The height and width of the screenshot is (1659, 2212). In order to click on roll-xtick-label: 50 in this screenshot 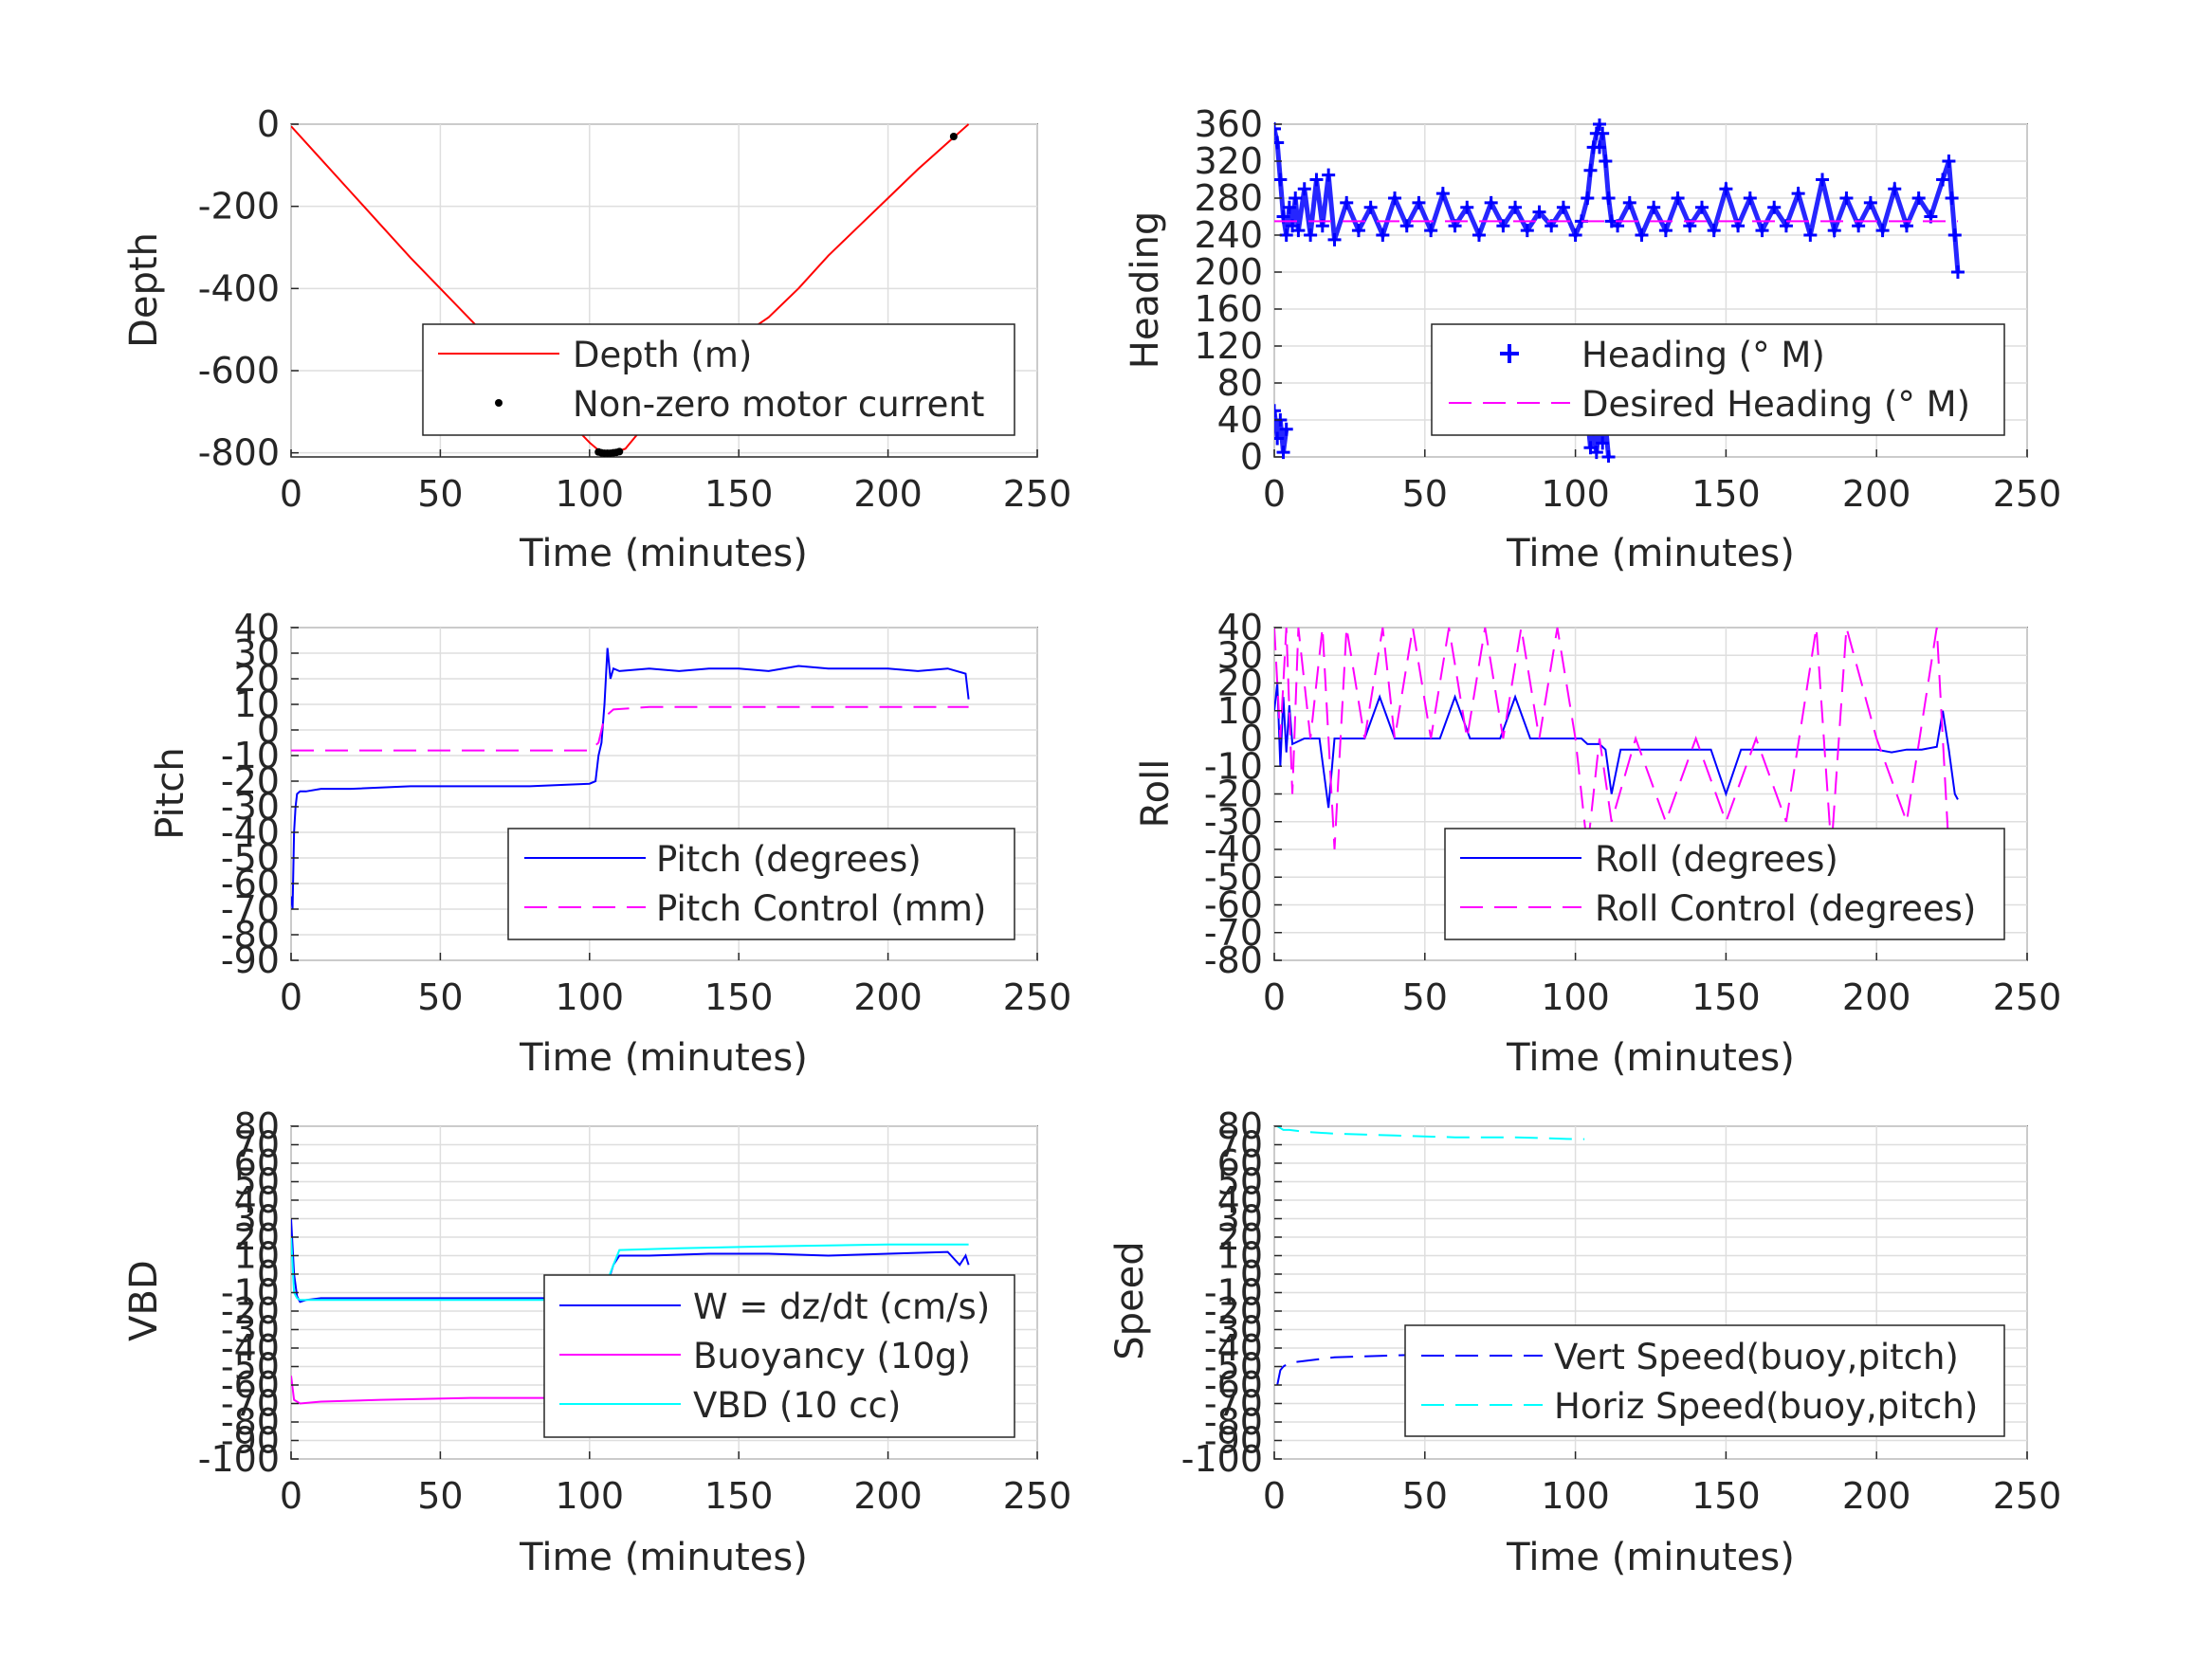, I will do `click(1425, 997)`.